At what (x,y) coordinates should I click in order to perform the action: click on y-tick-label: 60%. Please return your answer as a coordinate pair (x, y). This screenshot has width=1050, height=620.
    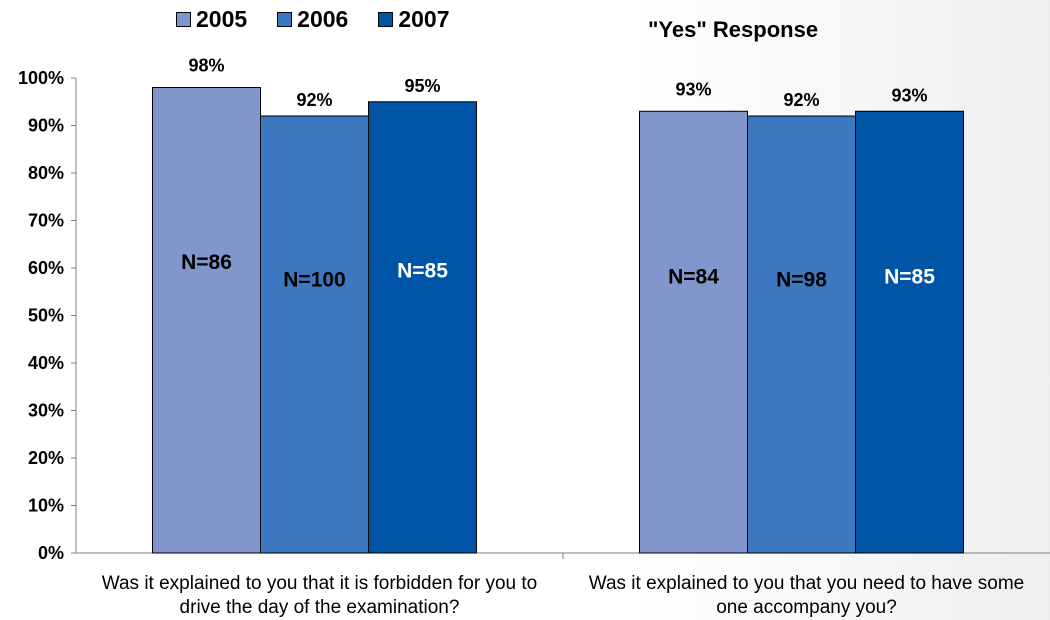
    Looking at the image, I should click on (46, 268).